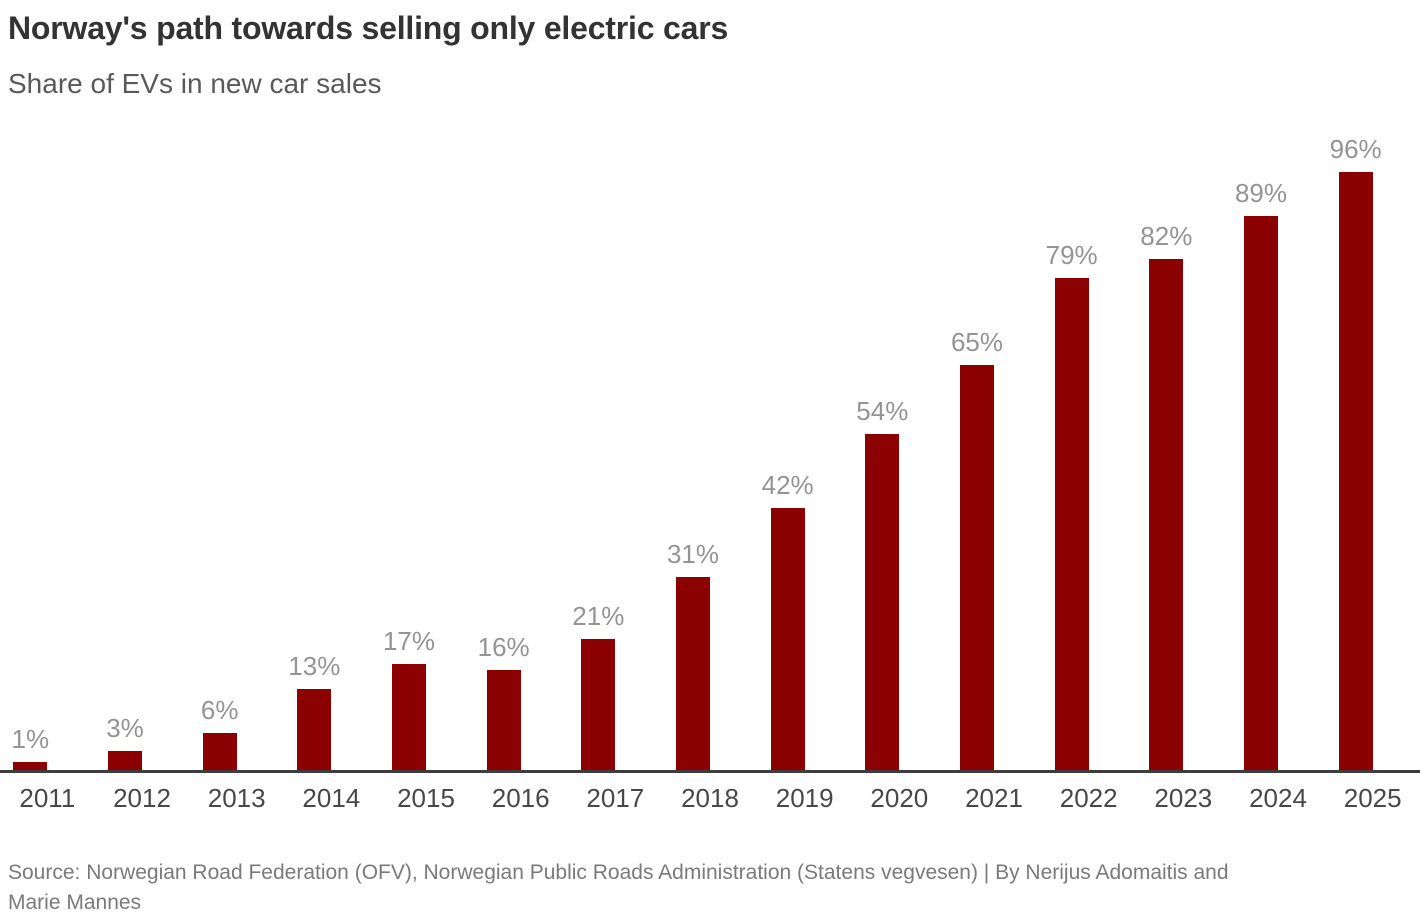 The image size is (1420, 920). Describe the element at coordinates (409, 717) in the screenshot. I see `bar-2015` at that location.